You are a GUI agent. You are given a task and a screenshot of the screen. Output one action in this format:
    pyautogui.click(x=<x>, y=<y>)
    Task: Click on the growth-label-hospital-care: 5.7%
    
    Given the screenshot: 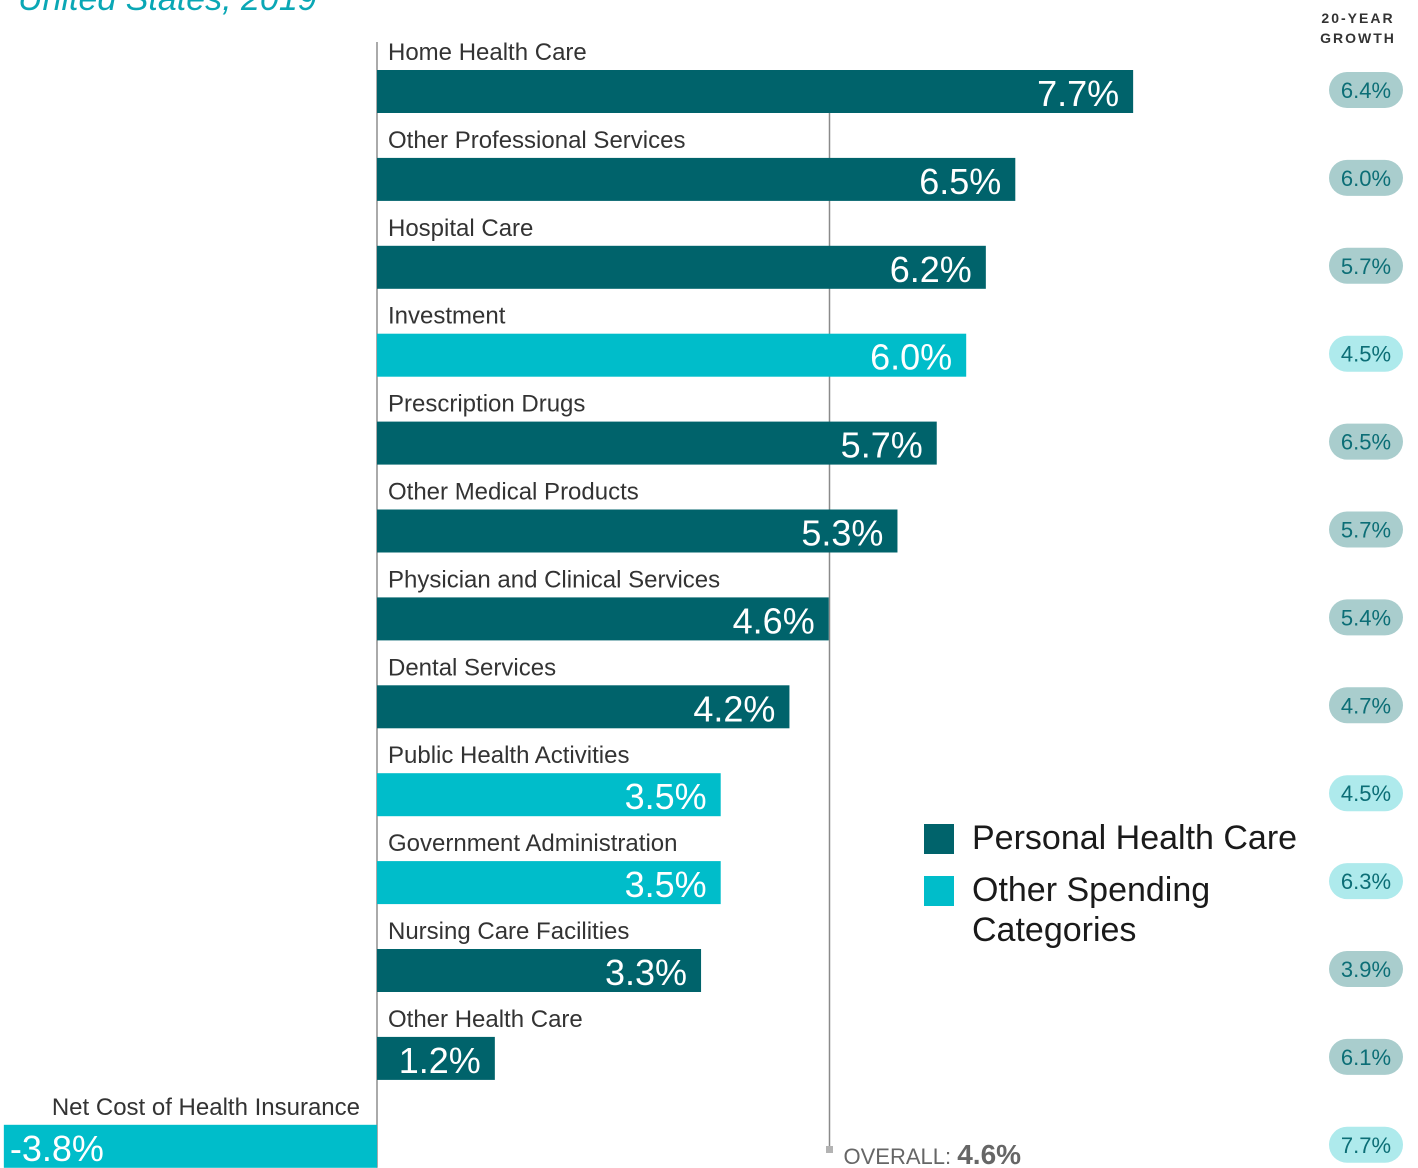 What is the action you would take?
    pyautogui.click(x=1366, y=266)
    